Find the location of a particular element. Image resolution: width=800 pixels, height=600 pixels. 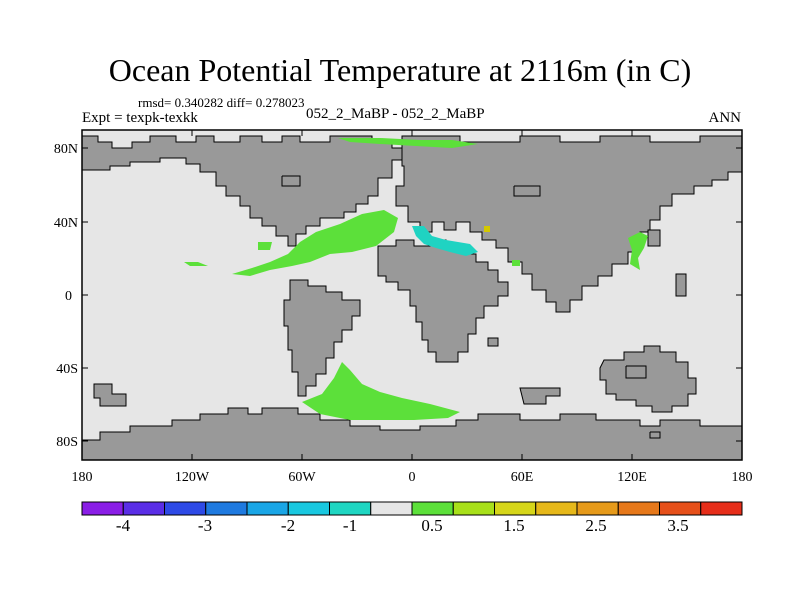

lat-label-80n: 80N is located at coordinates (66, 149).